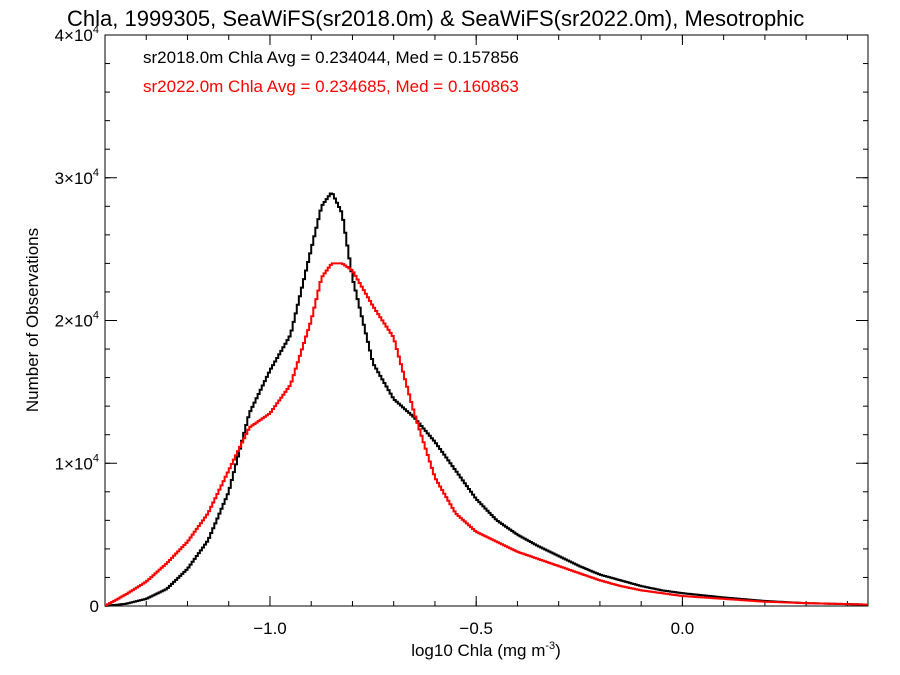 The height and width of the screenshot is (675, 900). I want to click on x-tick-label: 0.0, so click(683, 628).